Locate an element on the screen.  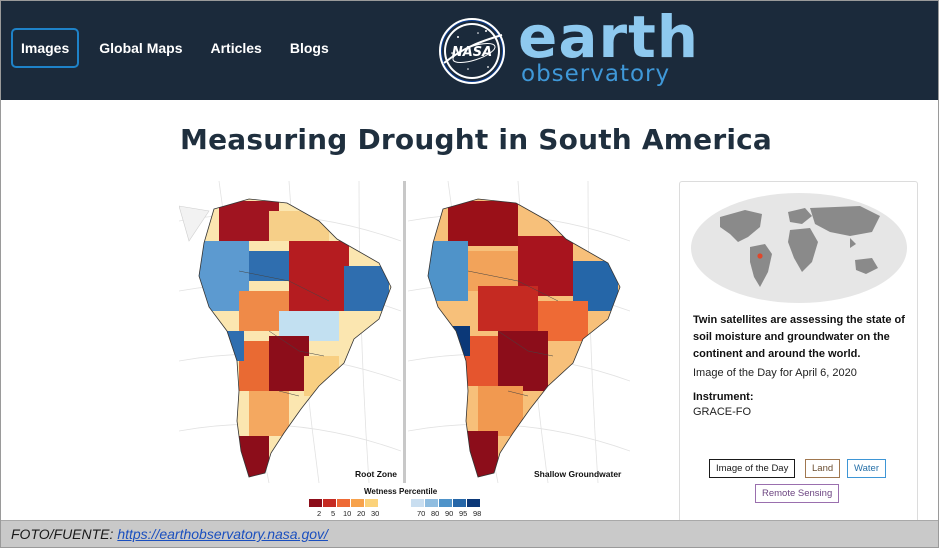
location-marker is located at coordinates (760, 256).